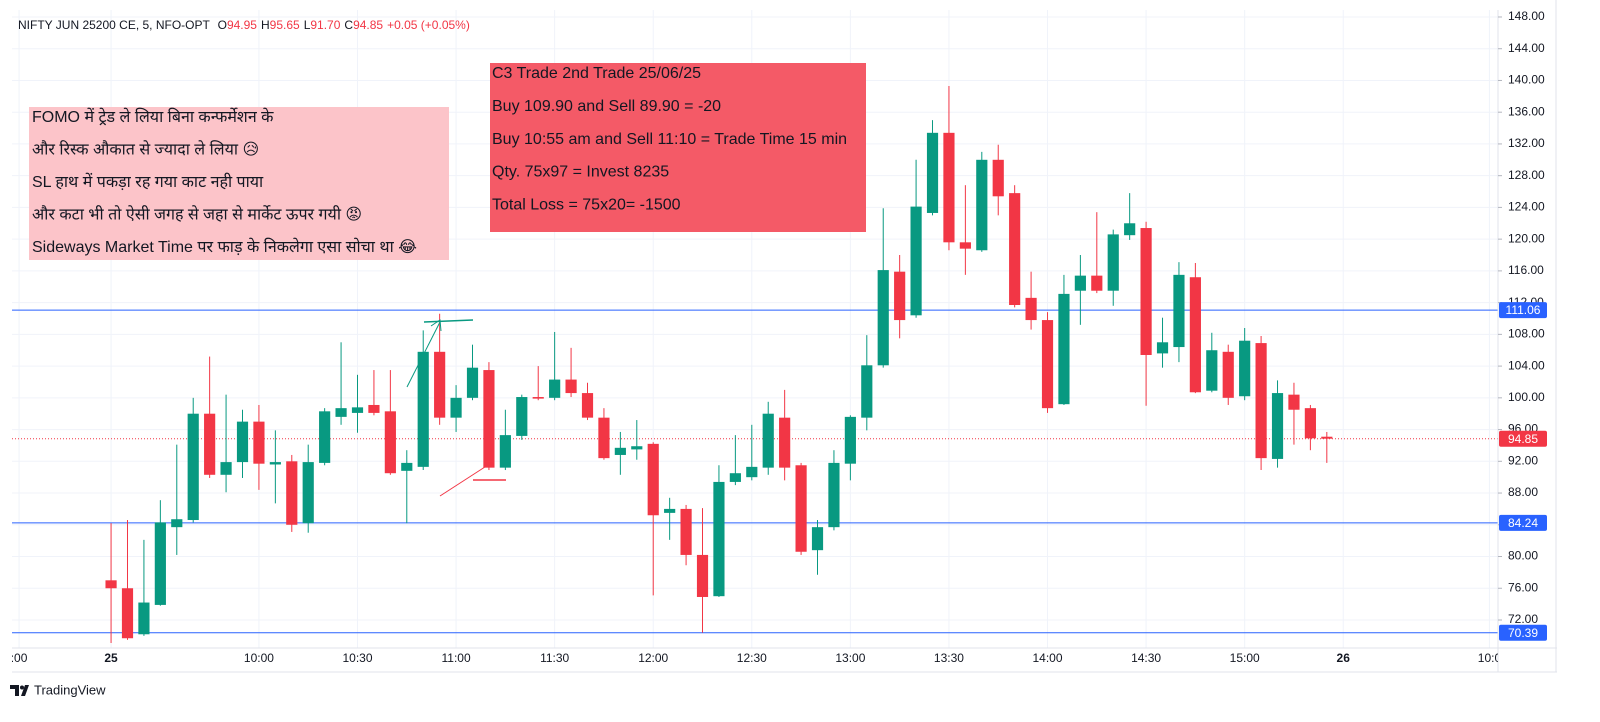  I want to click on exit-line, so click(448, 321).